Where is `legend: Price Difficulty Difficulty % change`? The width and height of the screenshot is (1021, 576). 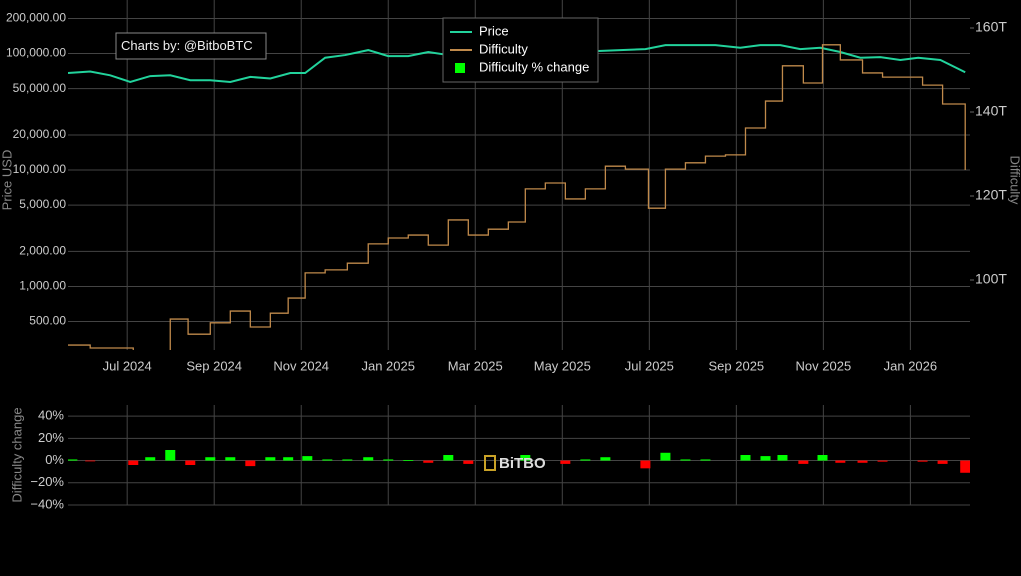 legend: Price Difficulty Difficulty % change is located at coordinates (520, 50).